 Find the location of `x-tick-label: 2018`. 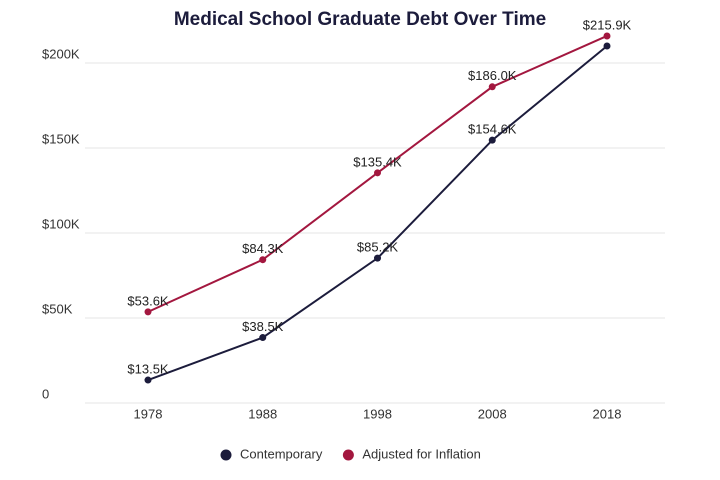

x-tick-label: 2018 is located at coordinates (607, 413).